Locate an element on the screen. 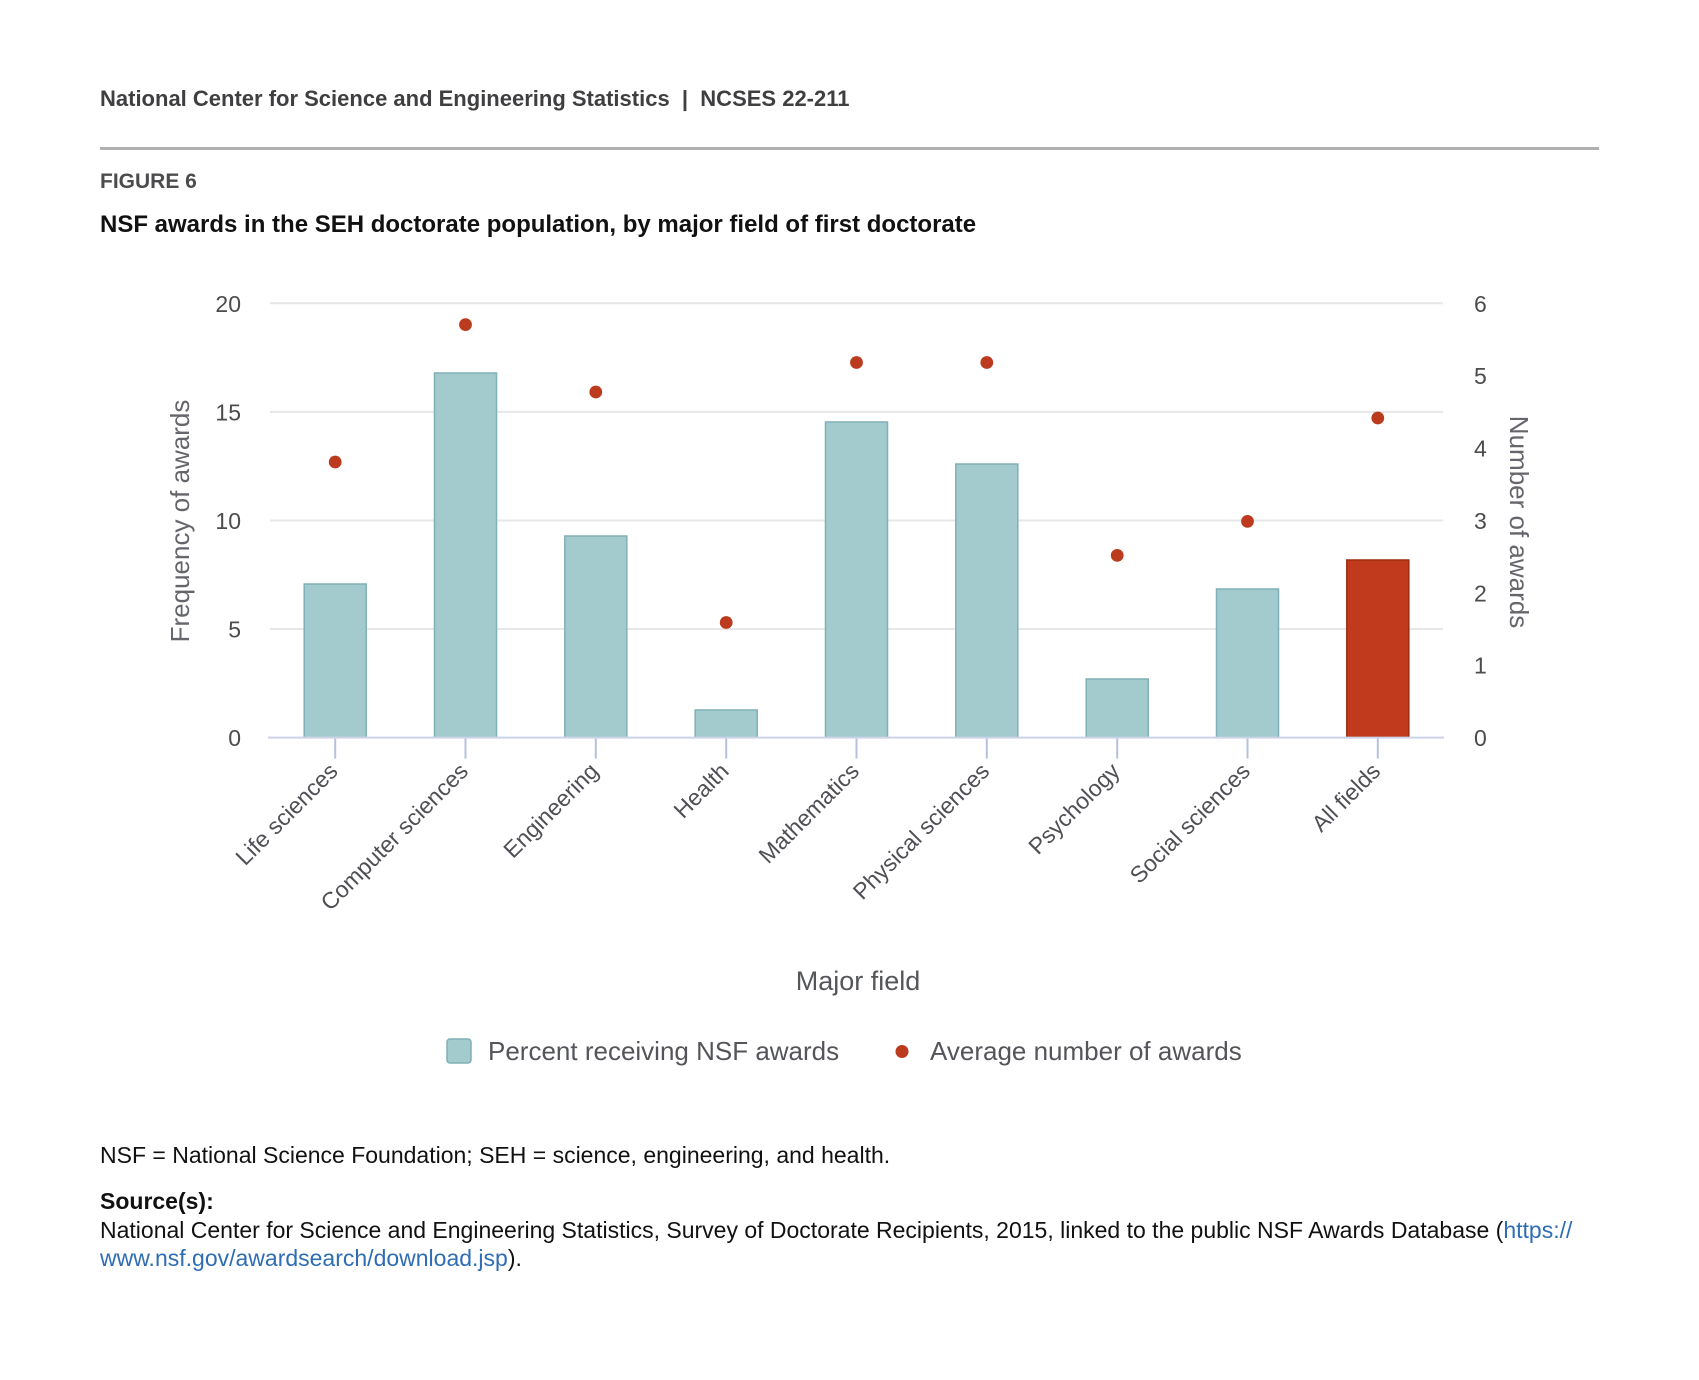 This screenshot has width=1699, height=1380. svg-text: Social sciences is located at coordinates (1190, 823).